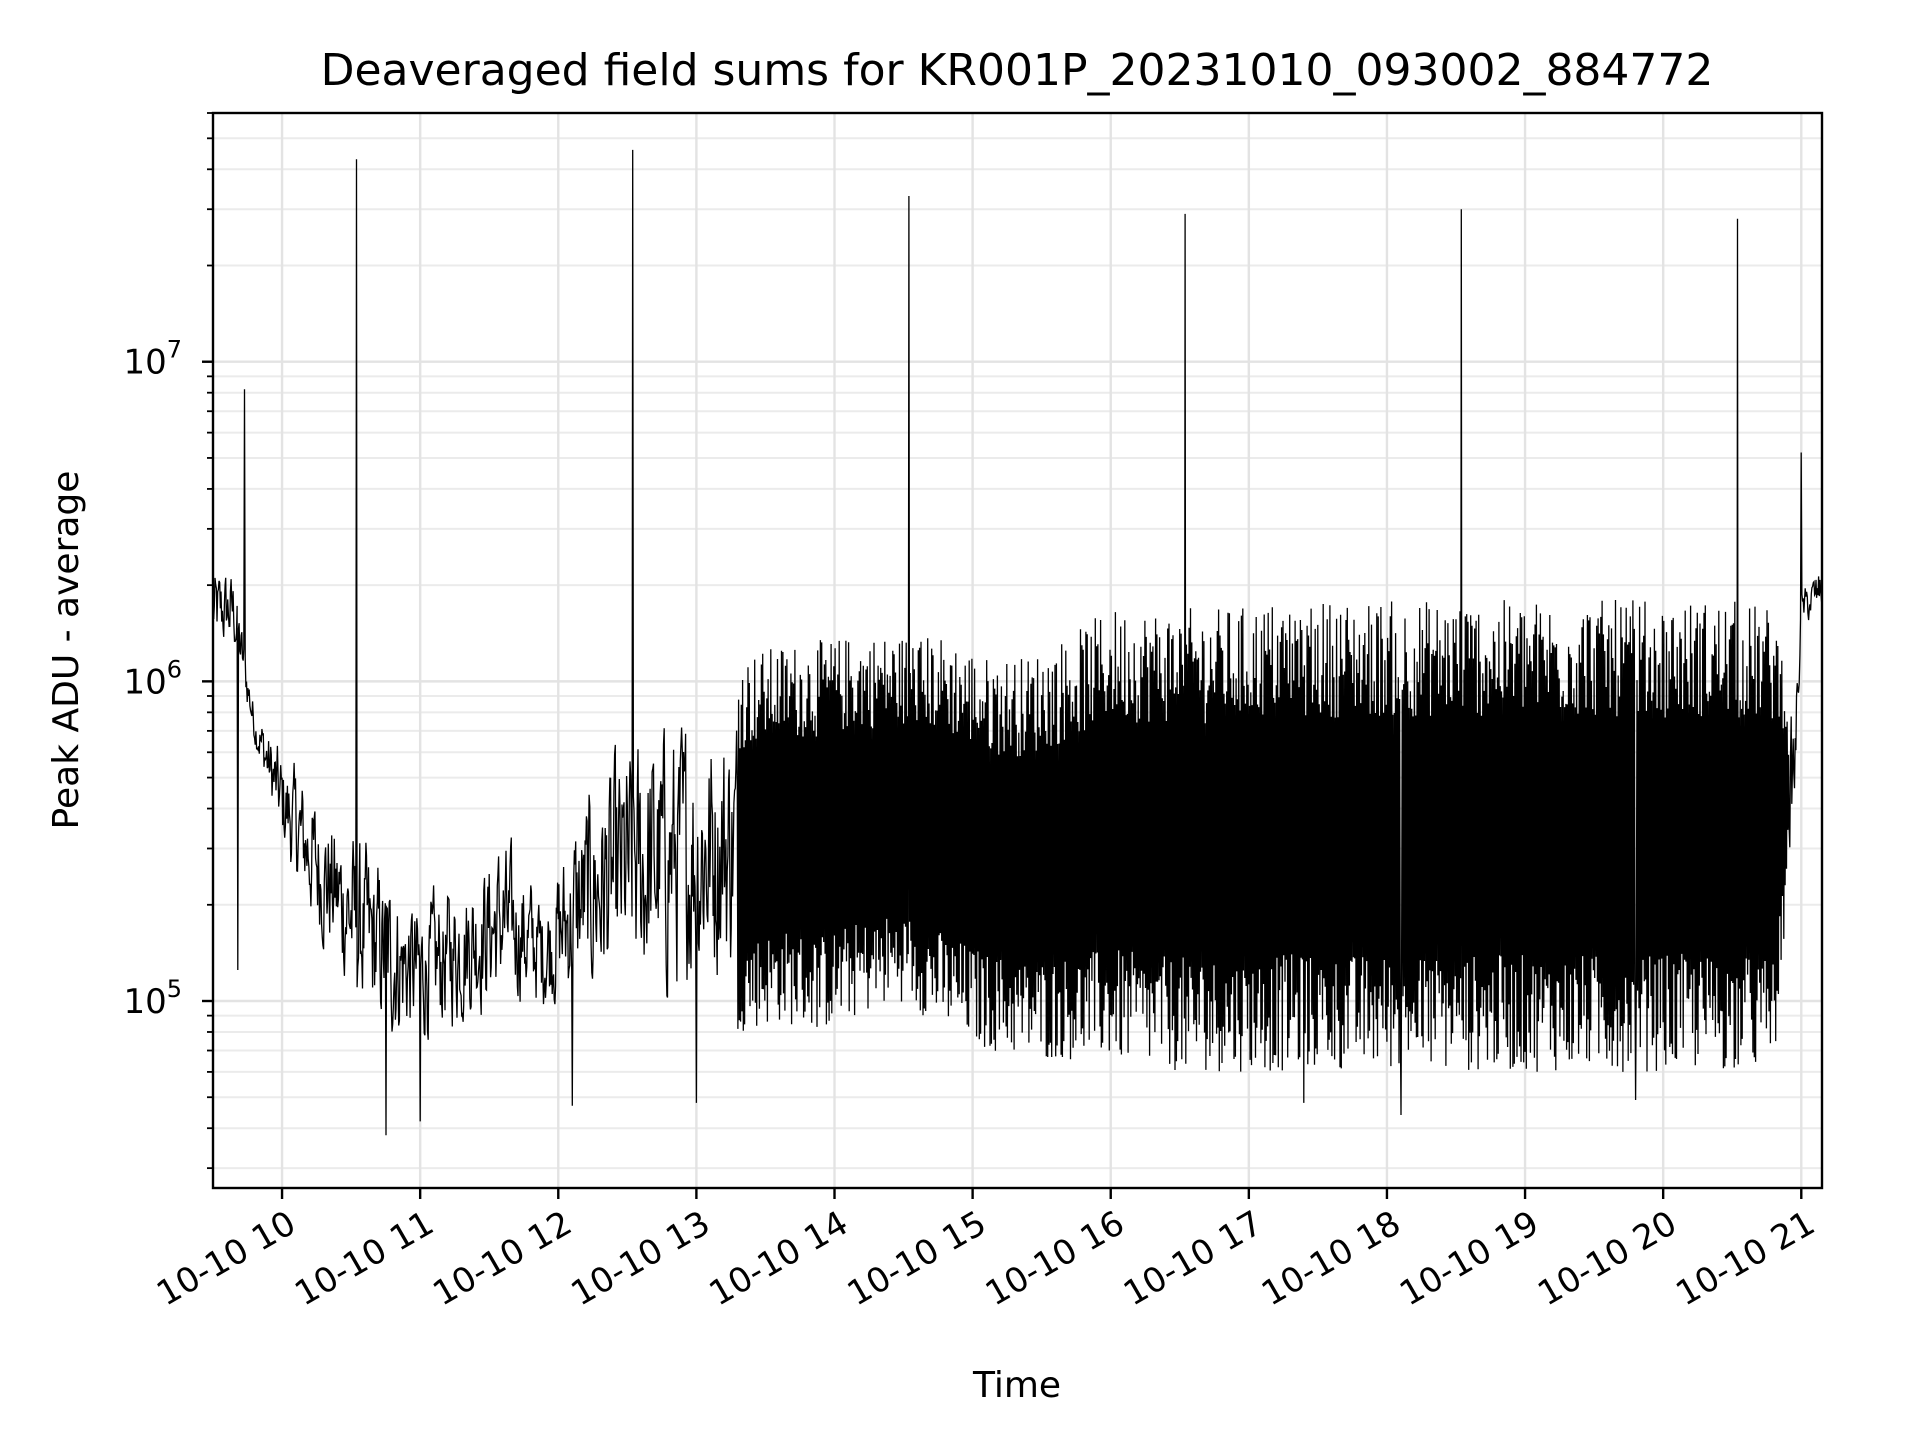  What do you see at coordinates (174, 350) in the screenshot?
I see `y-tick-label-exponent: 7` at bounding box center [174, 350].